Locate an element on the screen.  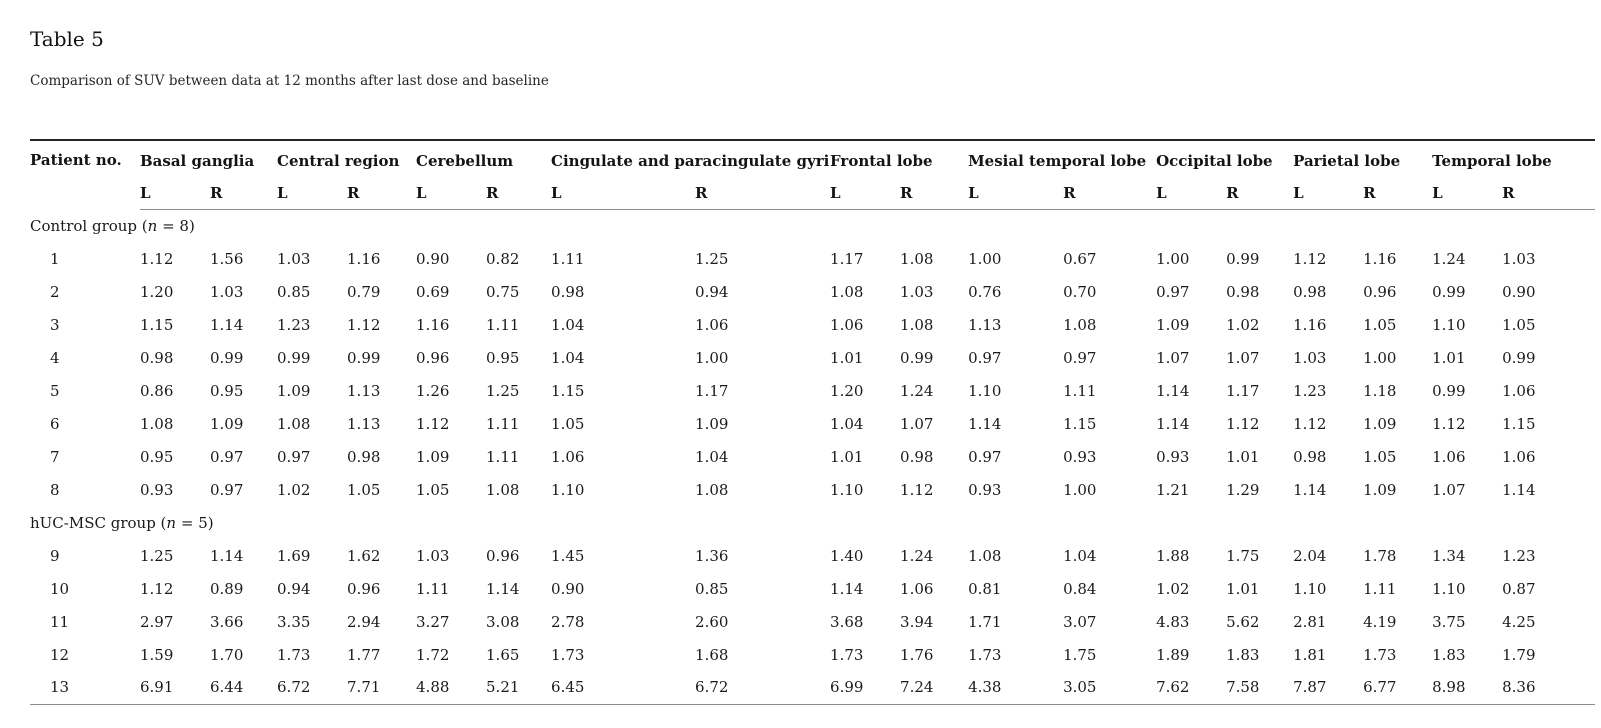
suv-value: 1.65 is located at coordinates (503, 654).